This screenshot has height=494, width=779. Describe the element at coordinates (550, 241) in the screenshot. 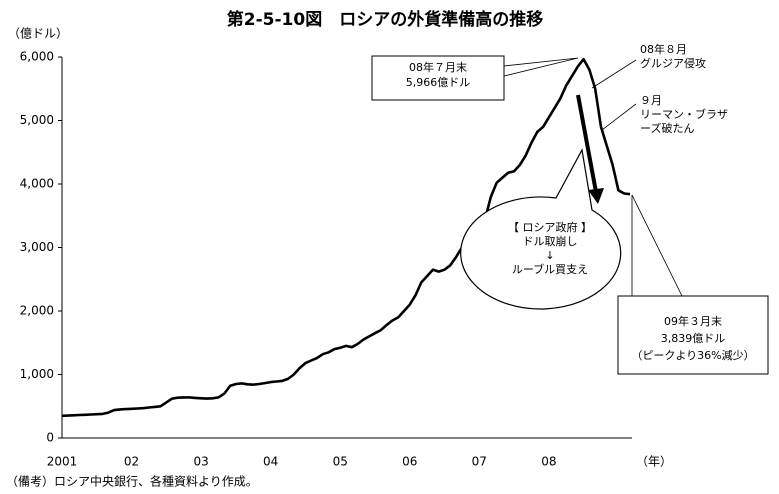

I see `annotation: ドル取崩し` at that location.